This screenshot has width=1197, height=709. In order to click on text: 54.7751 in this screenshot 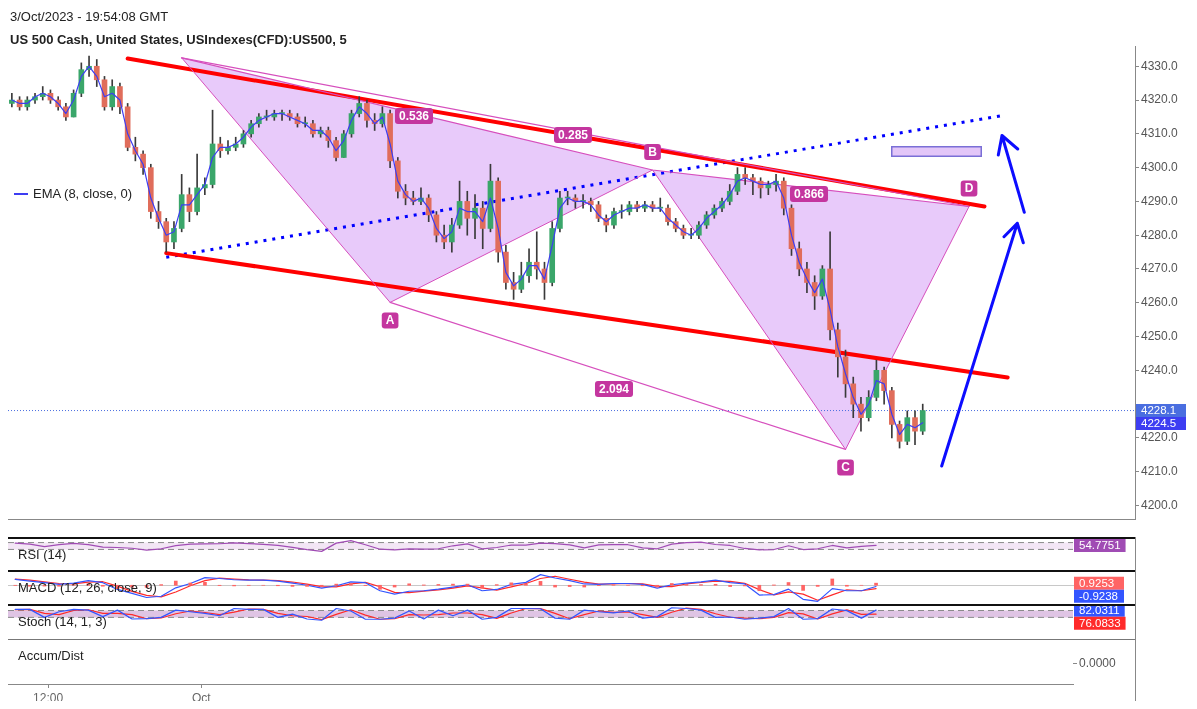, I will do `click(1100, 545)`.